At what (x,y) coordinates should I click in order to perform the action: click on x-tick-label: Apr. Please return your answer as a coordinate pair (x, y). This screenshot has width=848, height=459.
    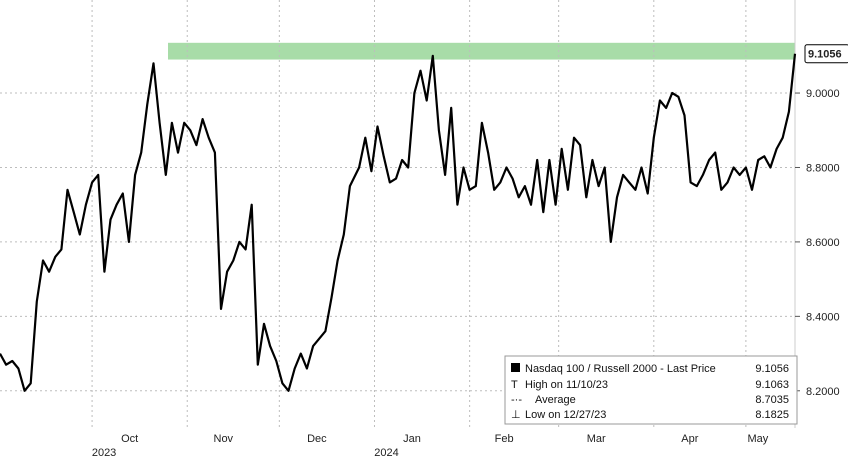
    Looking at the image, I should click on (689, 439).